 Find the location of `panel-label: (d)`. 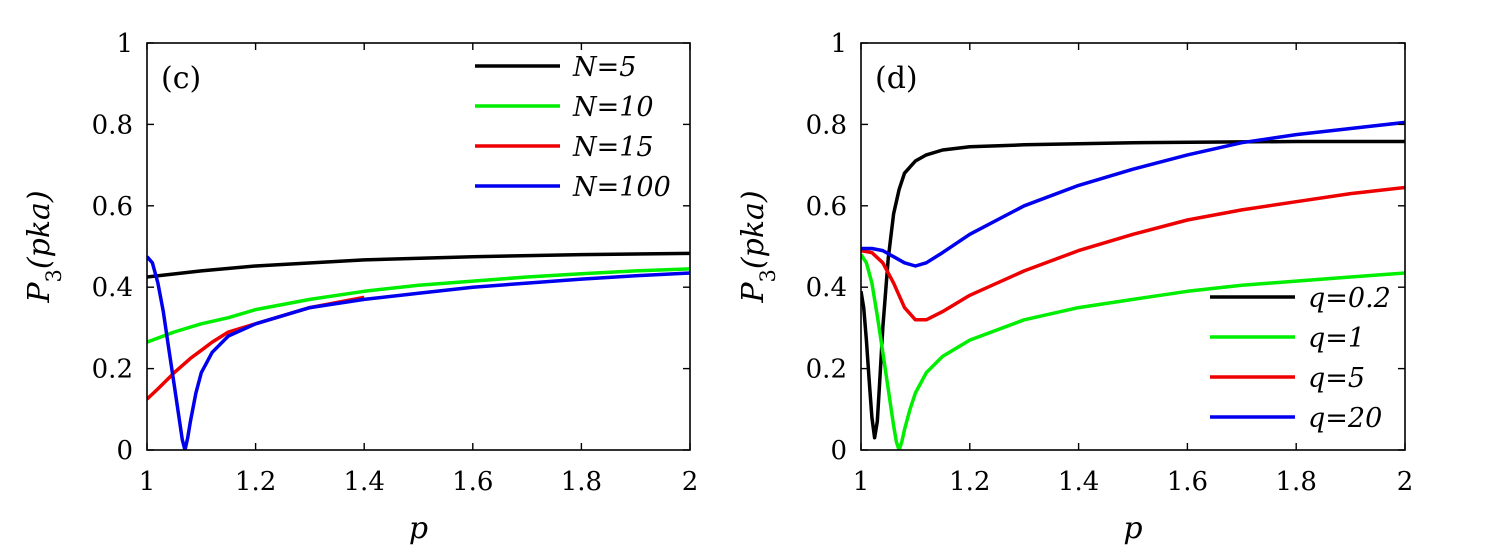

panel-label: (d) is located at coordinates (896, 78).